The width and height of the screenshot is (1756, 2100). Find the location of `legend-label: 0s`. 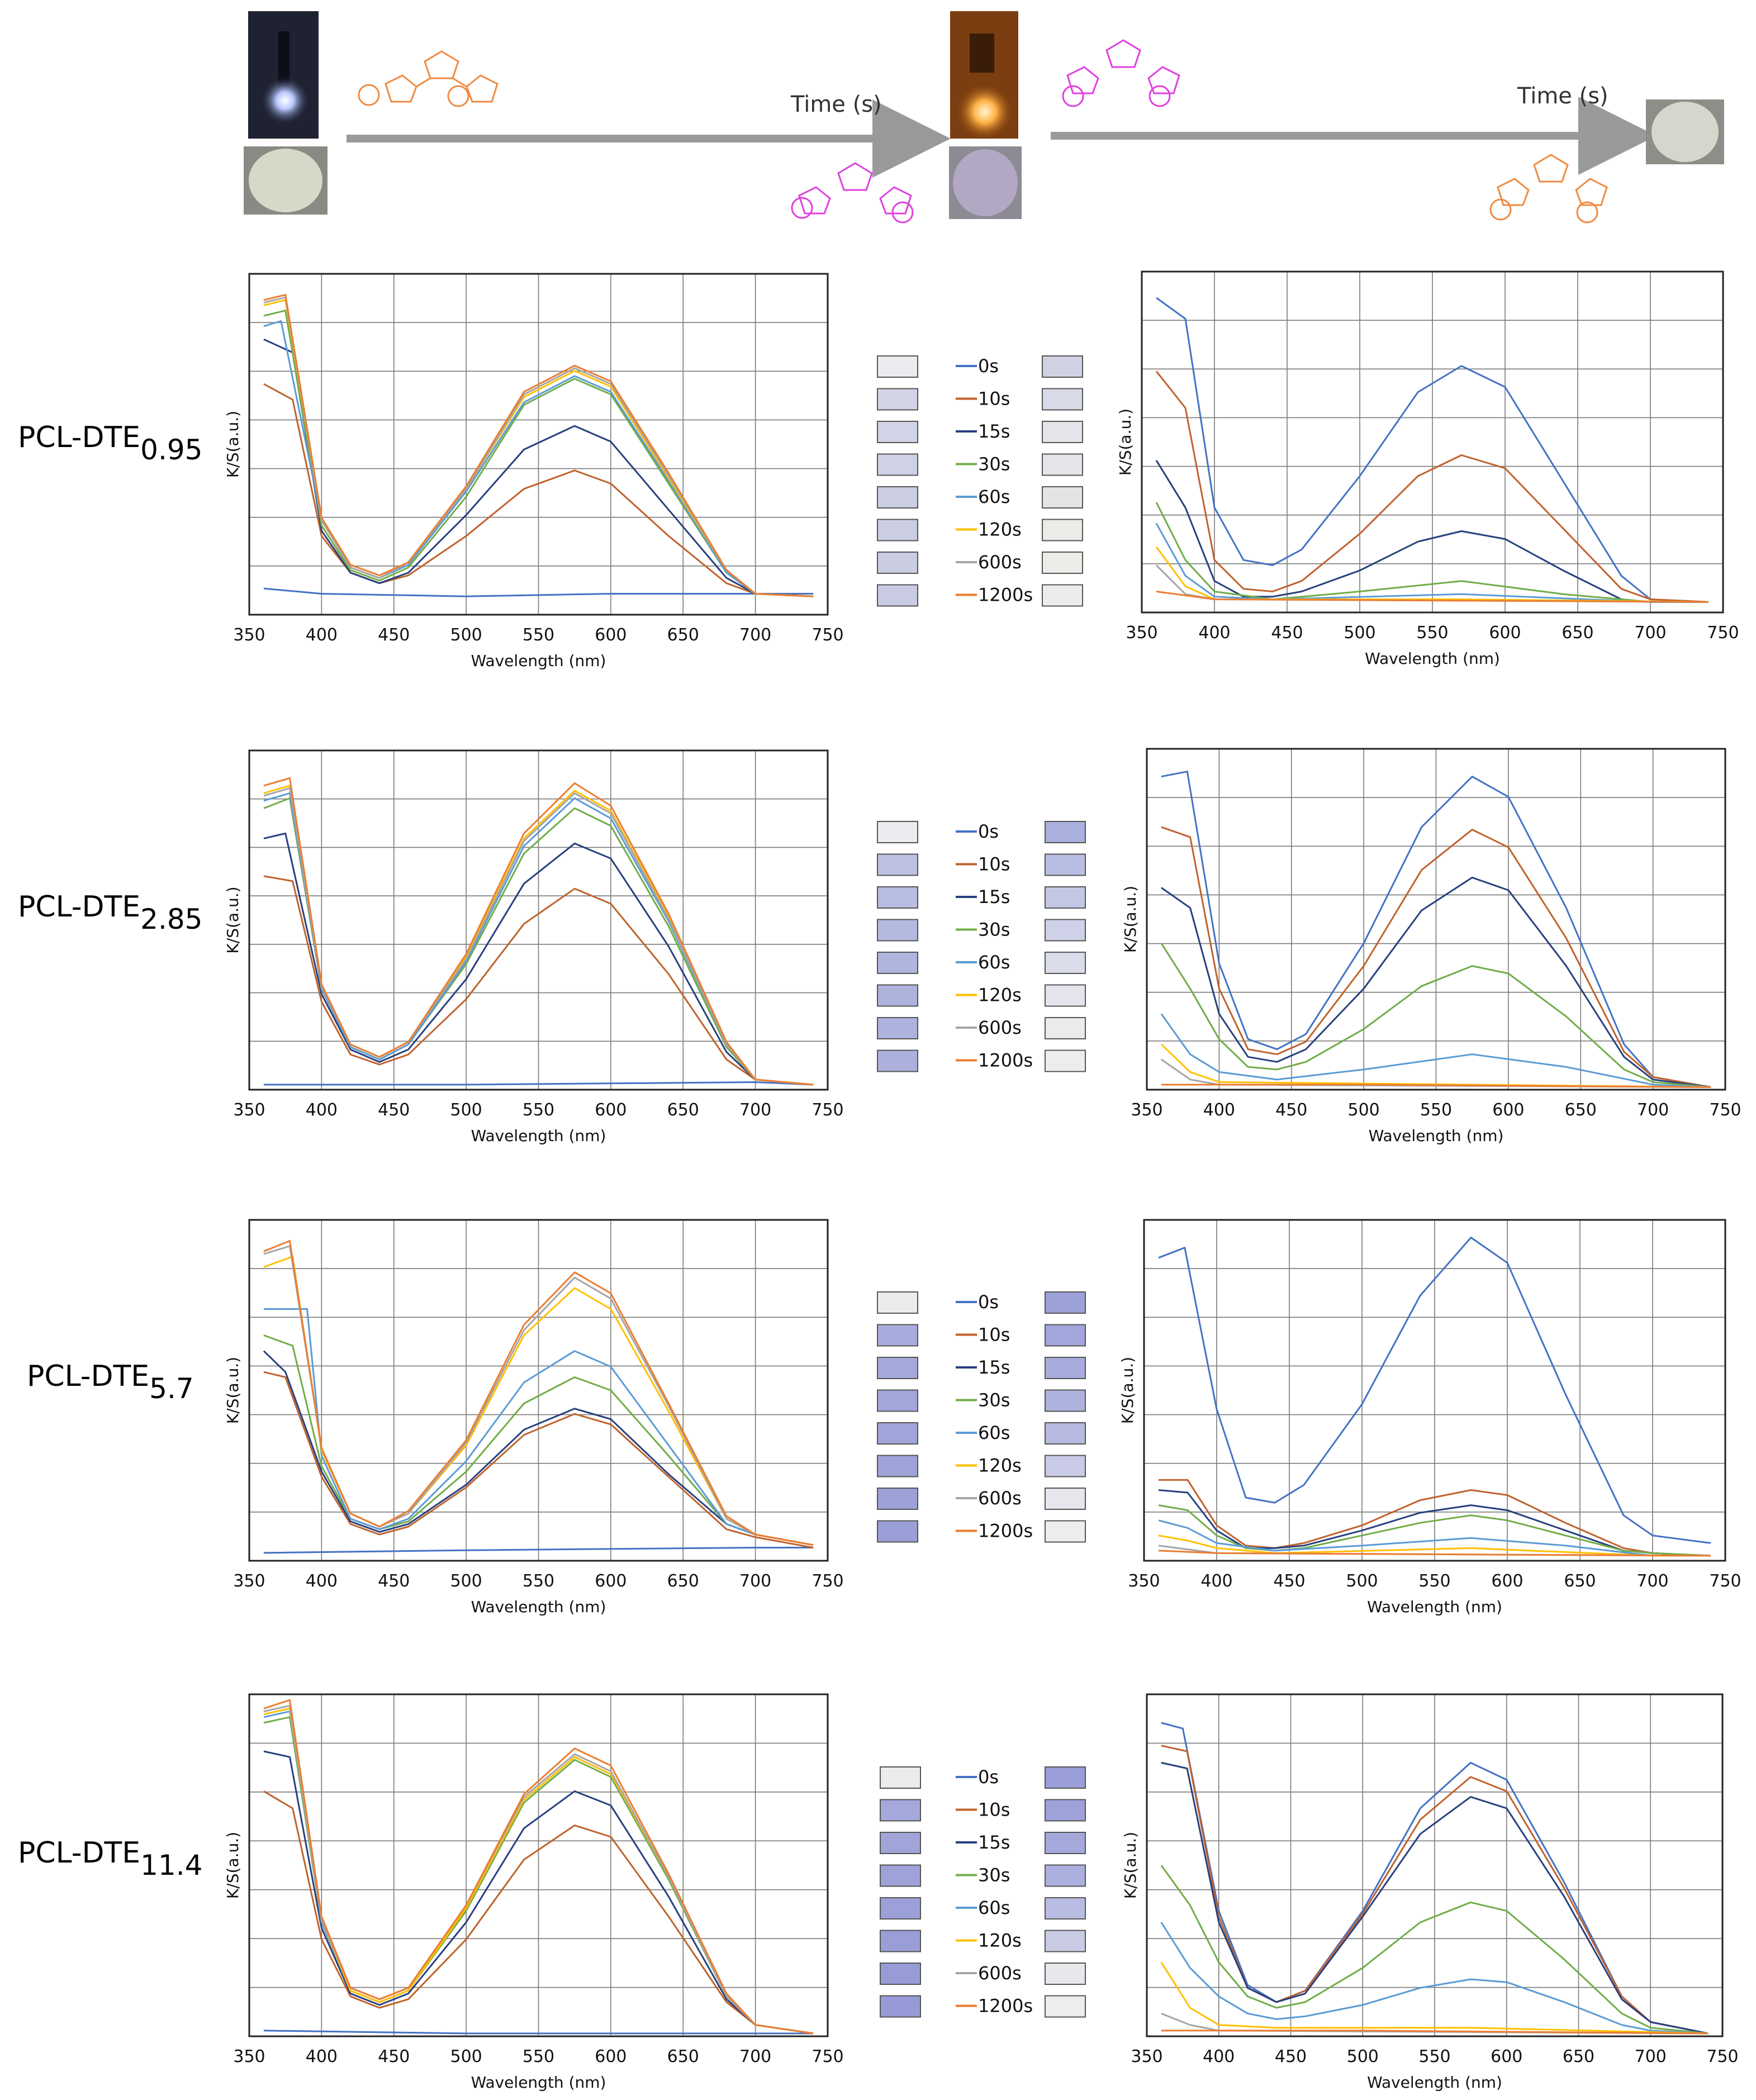

legend-label: 0s is located at coordinates (988, 831).